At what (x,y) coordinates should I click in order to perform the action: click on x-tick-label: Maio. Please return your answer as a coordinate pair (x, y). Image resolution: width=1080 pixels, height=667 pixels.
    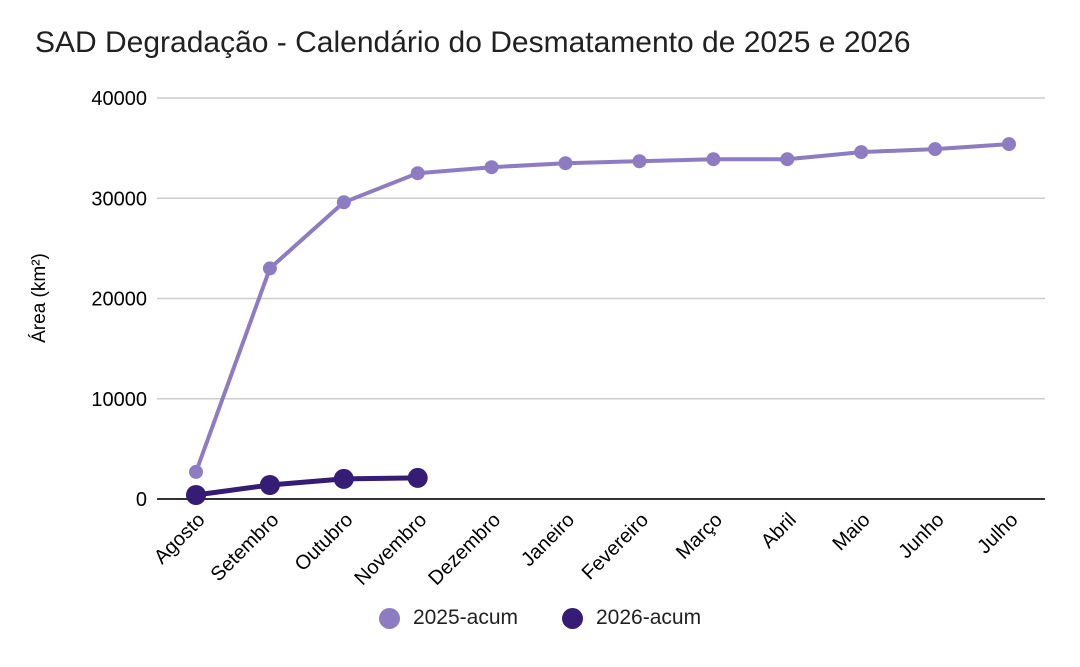
    Looking at the image, I should click on (852, 532).